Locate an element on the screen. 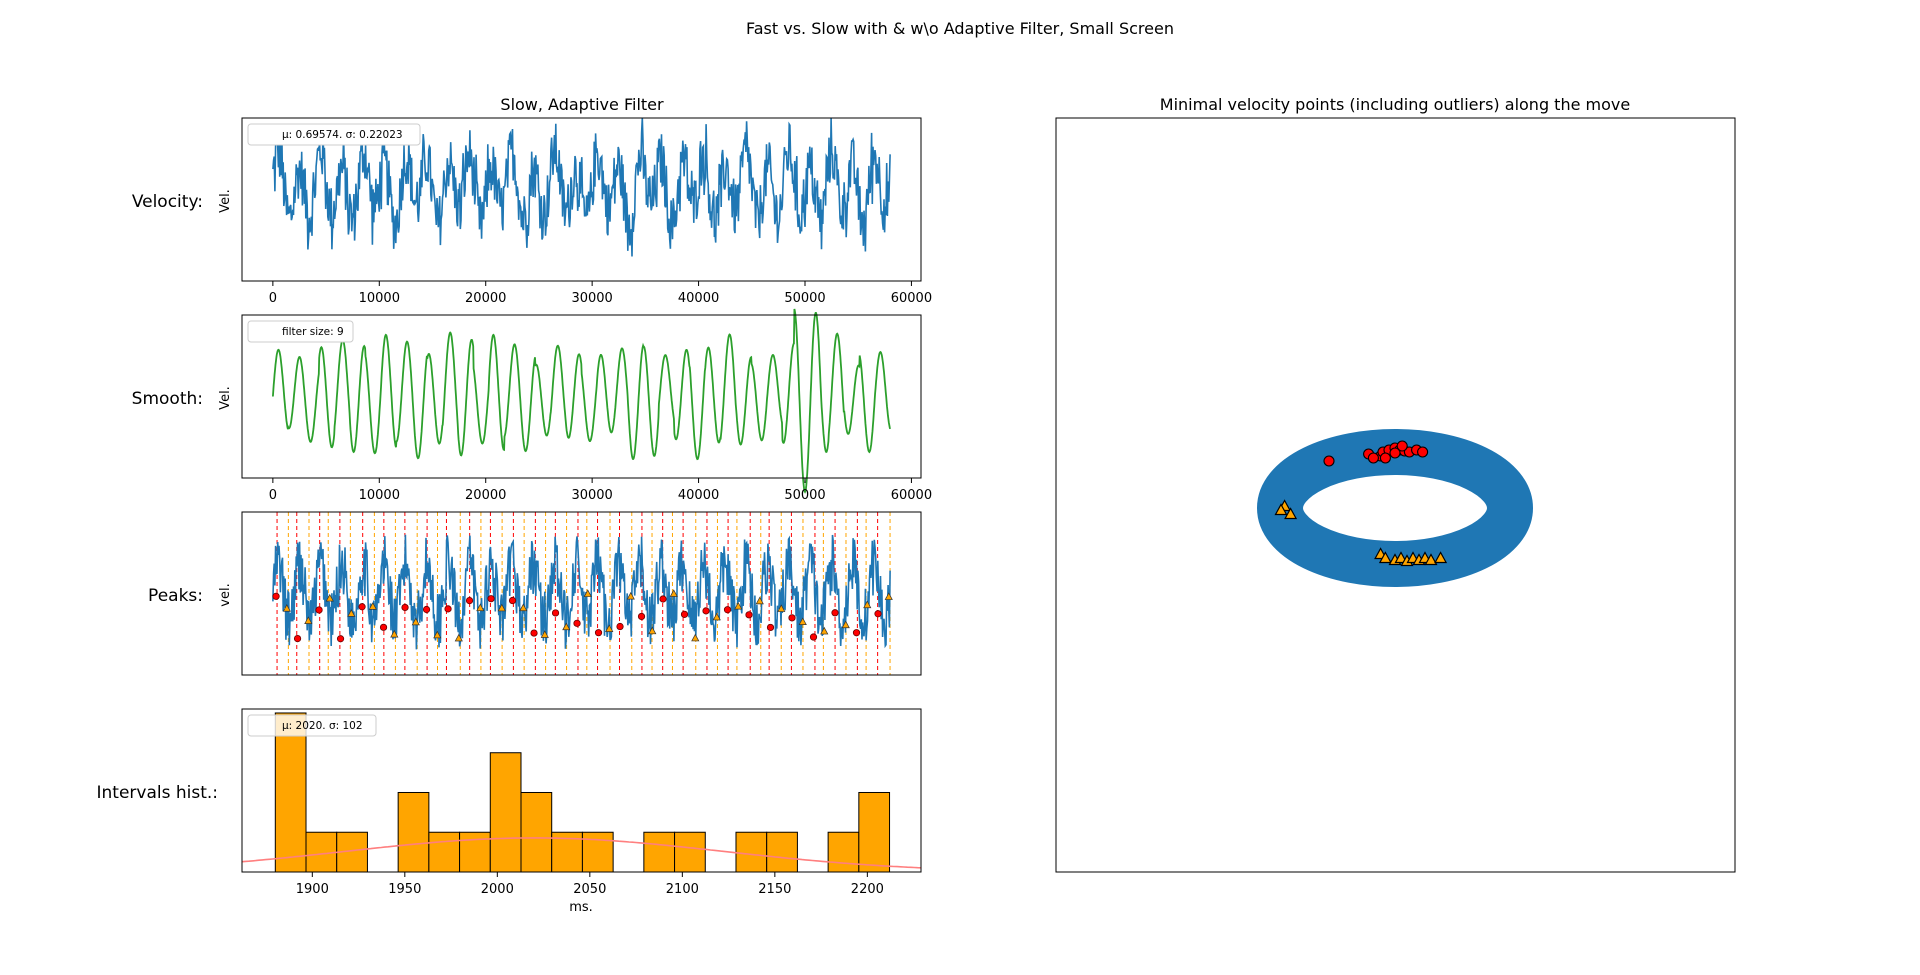  row-label-peaks: Peaks: is located at coordinates (175, 596).